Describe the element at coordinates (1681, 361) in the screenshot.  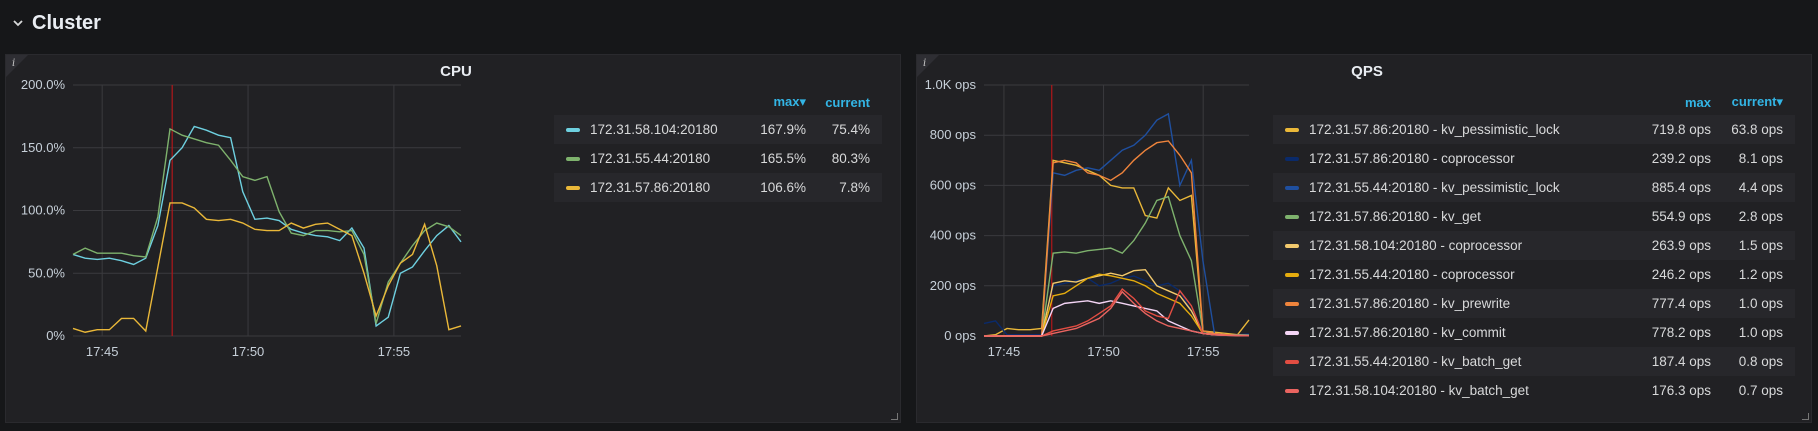
I see `legend-max-value: 187.4 ops` at that location.